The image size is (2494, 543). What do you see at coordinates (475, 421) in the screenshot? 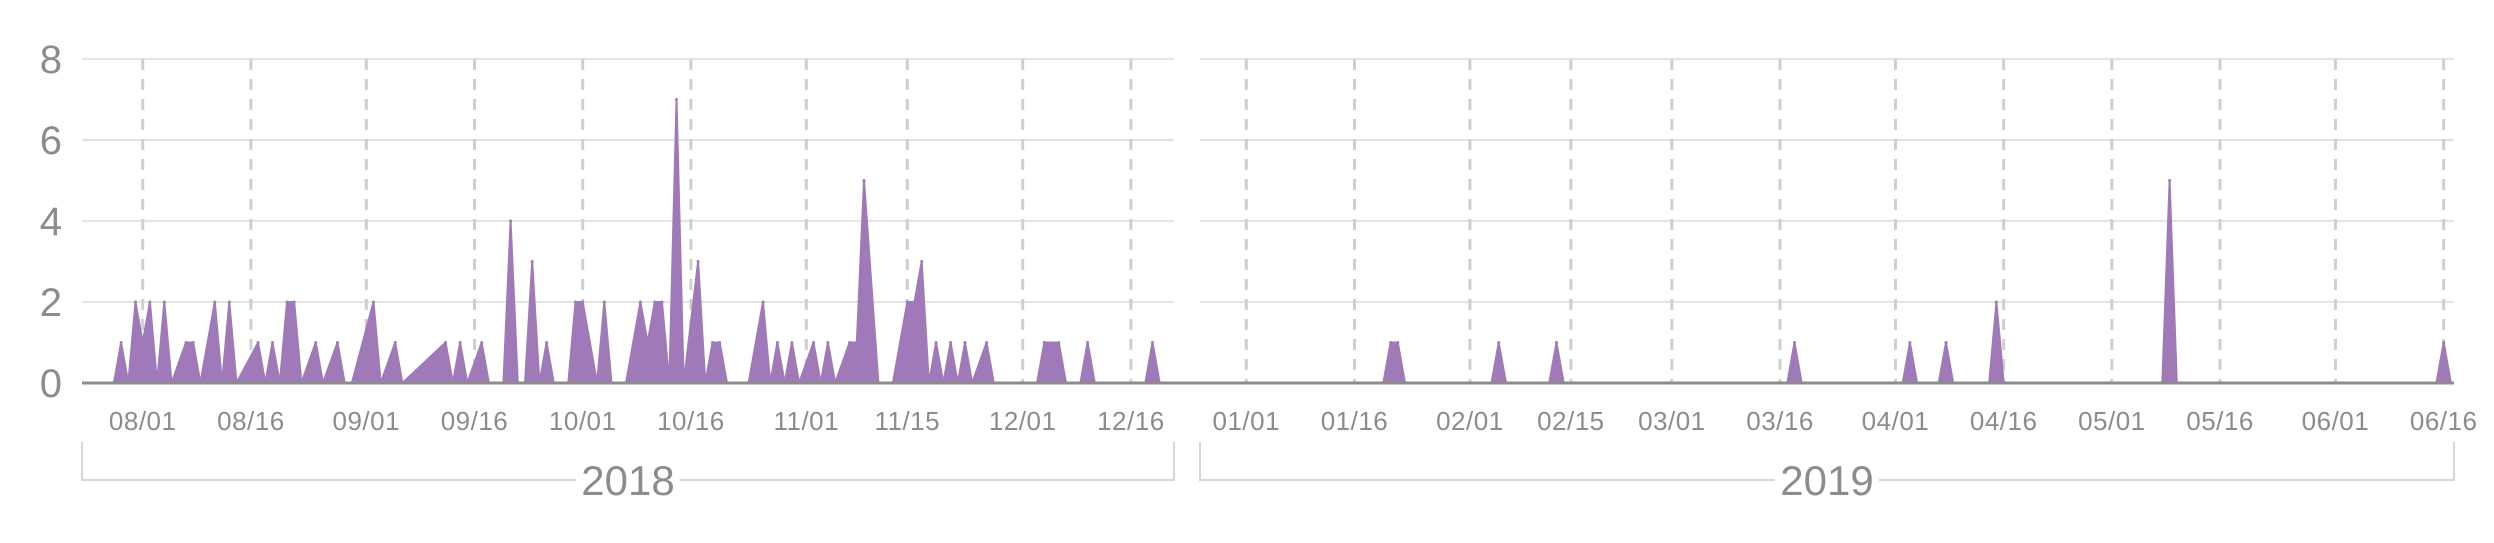
I see `x-tick-label: 09/16` at bounding box center [475, 421].